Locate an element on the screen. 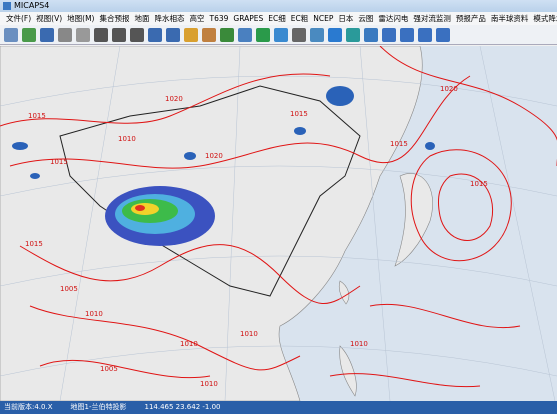 The height and width of the screenshot is (414, 557). window-title: MICAPS4 is located at coordinates (32, 5).